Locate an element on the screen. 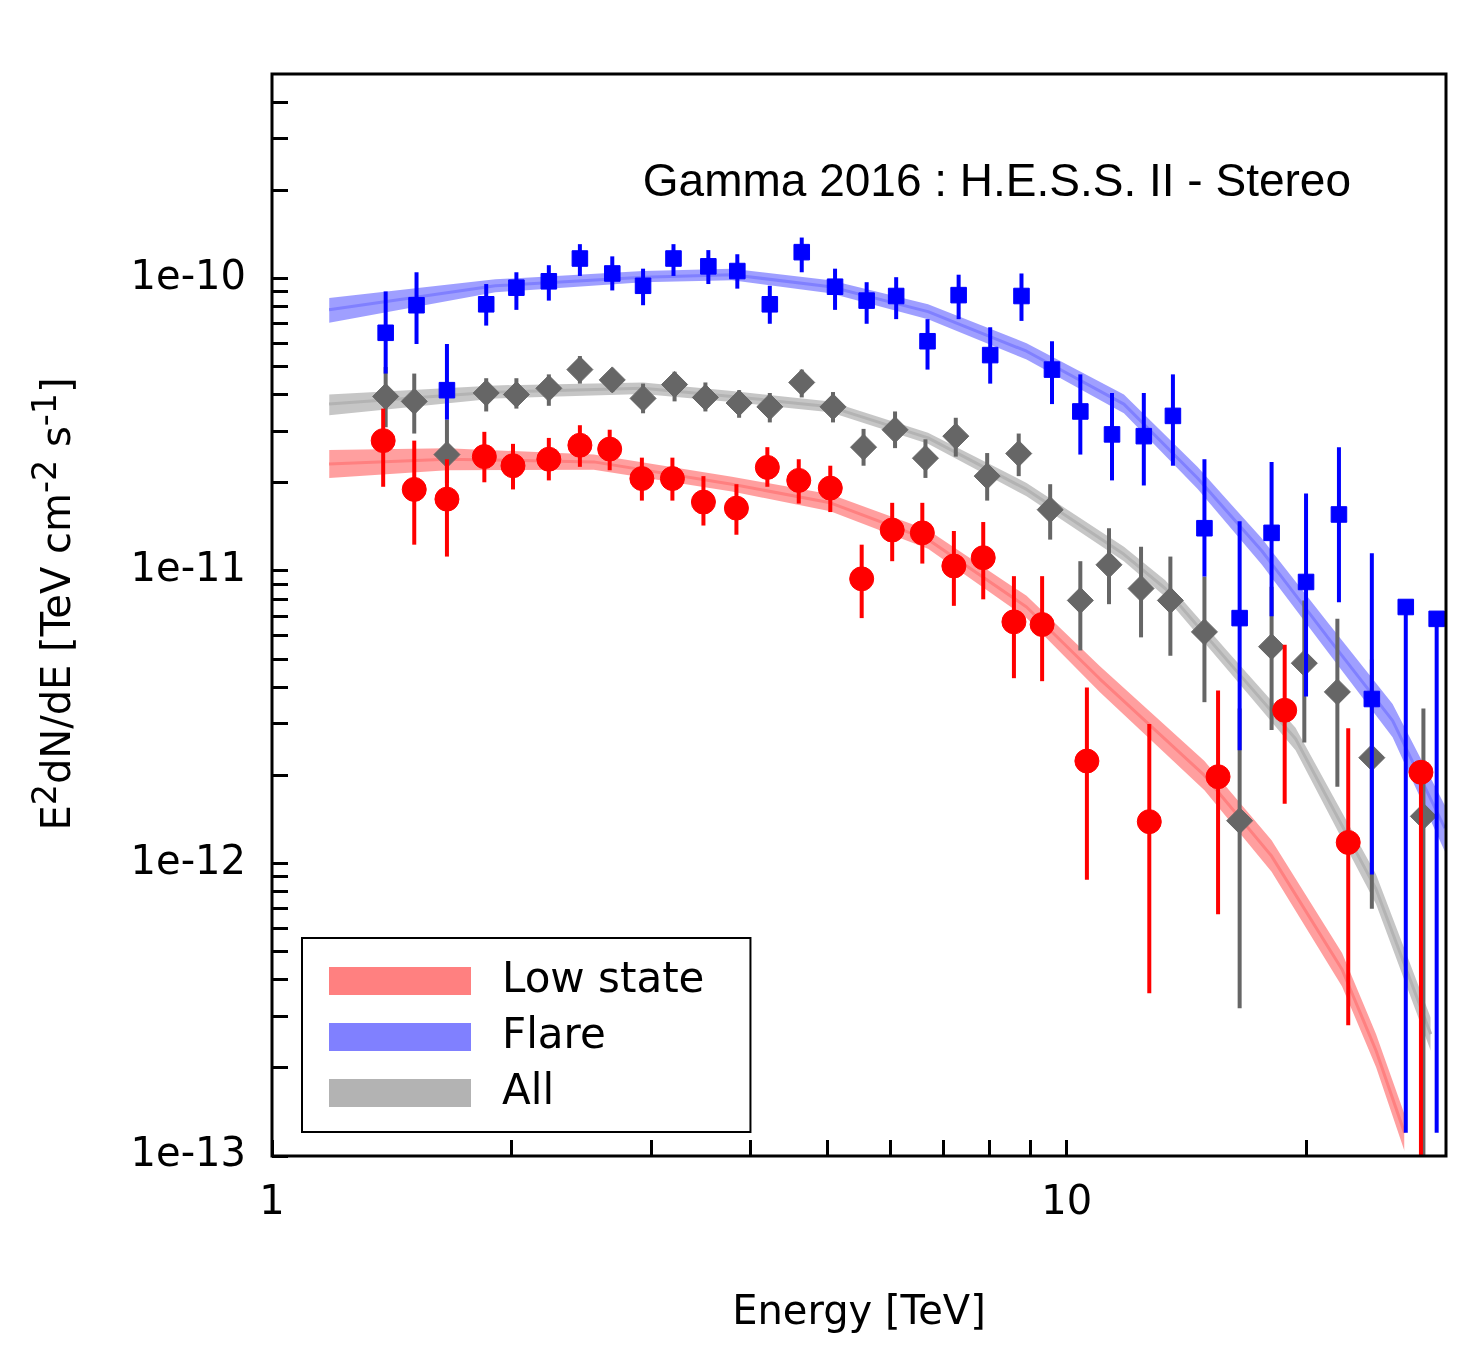 This screenshot has height=1354, width=1468. y-tick-label: 1e-13 is located at coordinates (188, 1152).